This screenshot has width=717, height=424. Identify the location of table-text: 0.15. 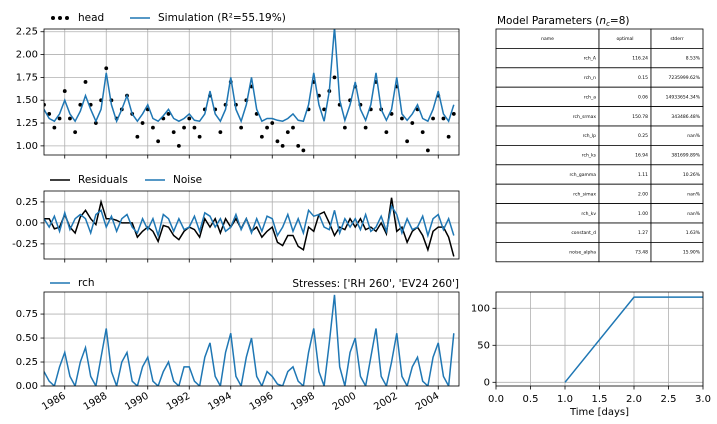
(643, 78).